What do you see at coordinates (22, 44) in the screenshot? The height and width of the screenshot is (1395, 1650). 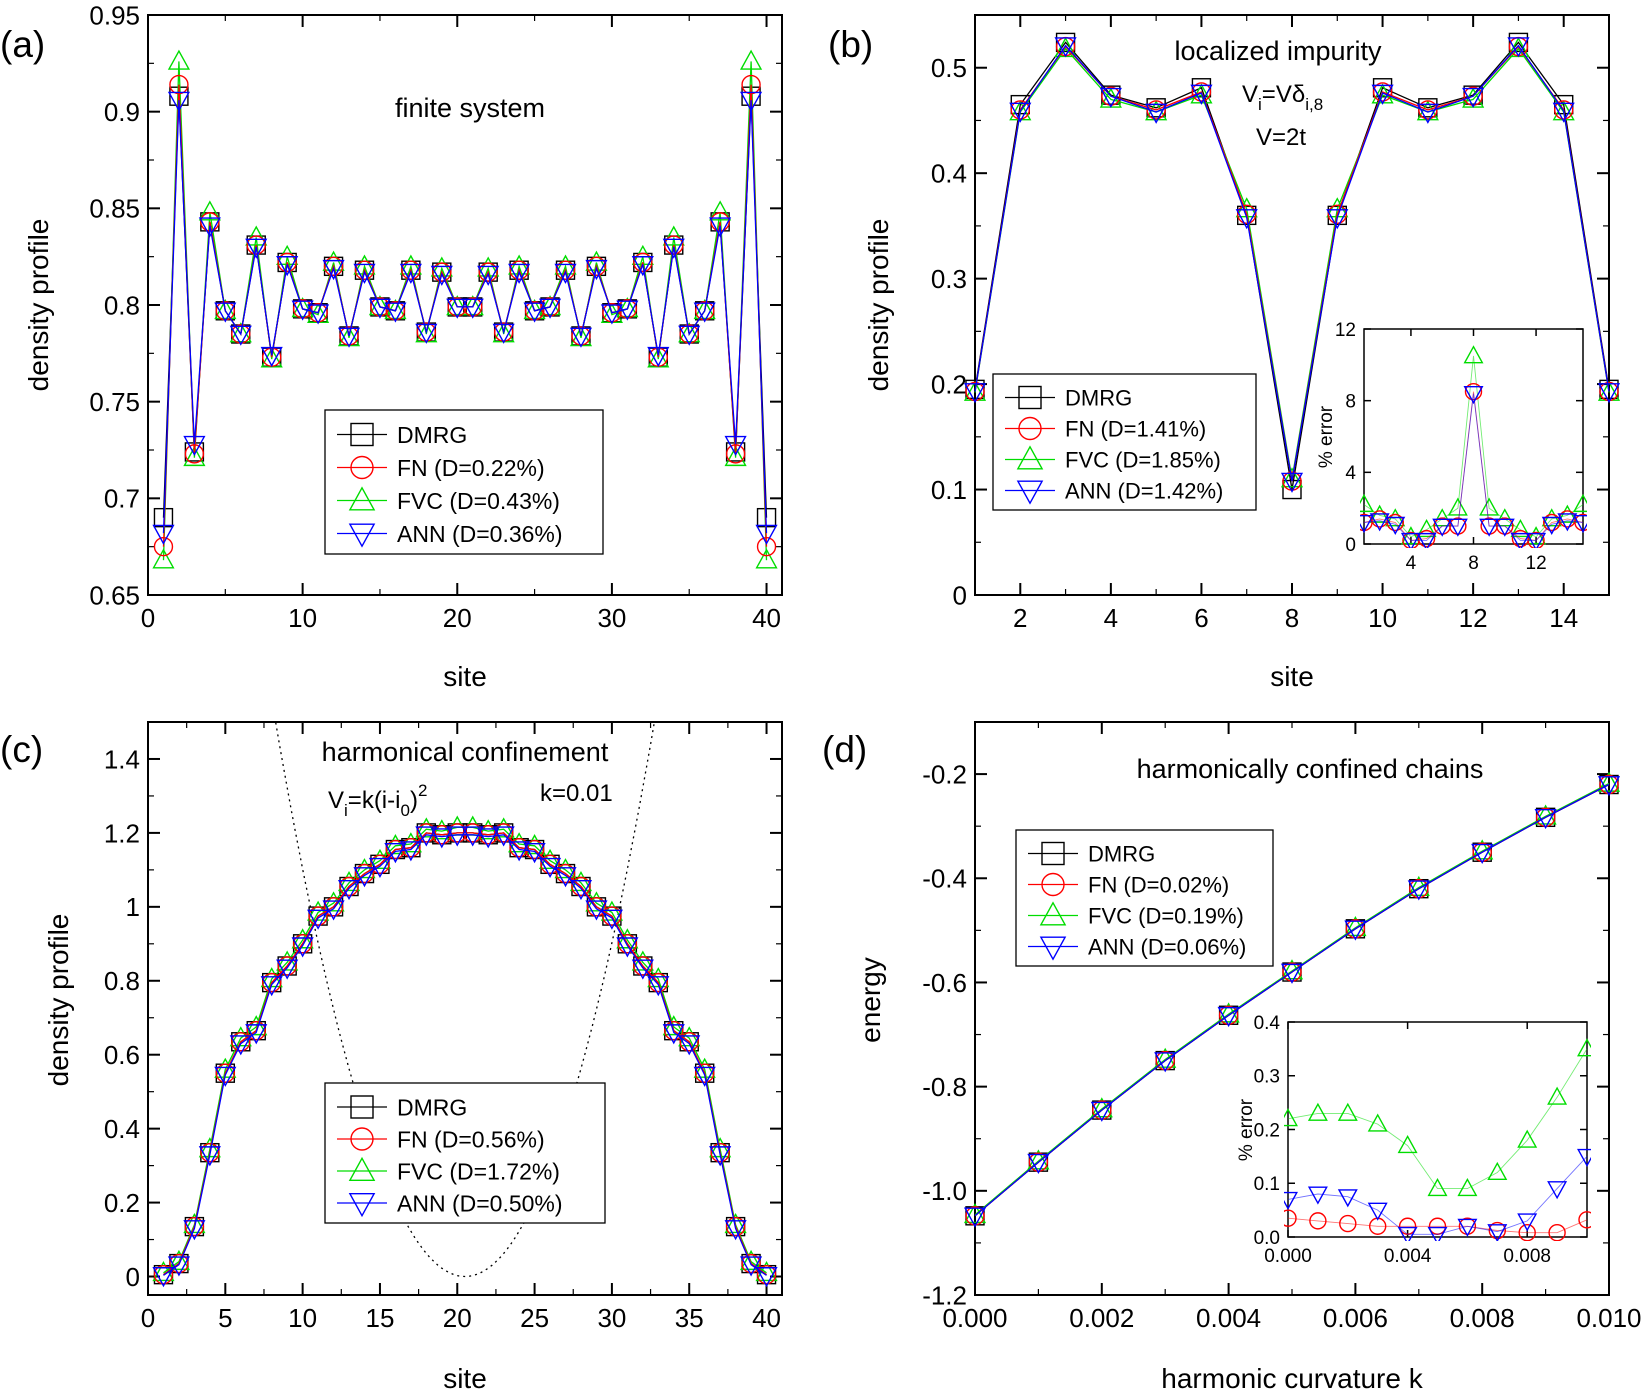 I see `panel-label: (a)` at bounding box center [22, 44].